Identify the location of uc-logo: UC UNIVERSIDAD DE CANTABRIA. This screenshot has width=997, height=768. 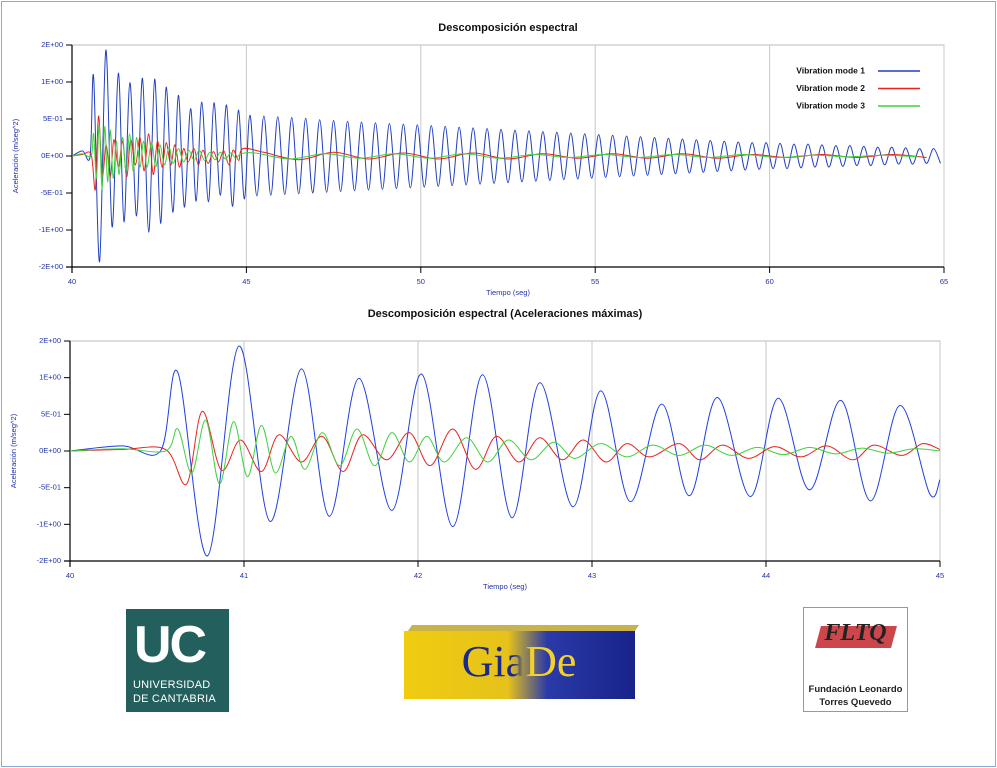
(177, 660).